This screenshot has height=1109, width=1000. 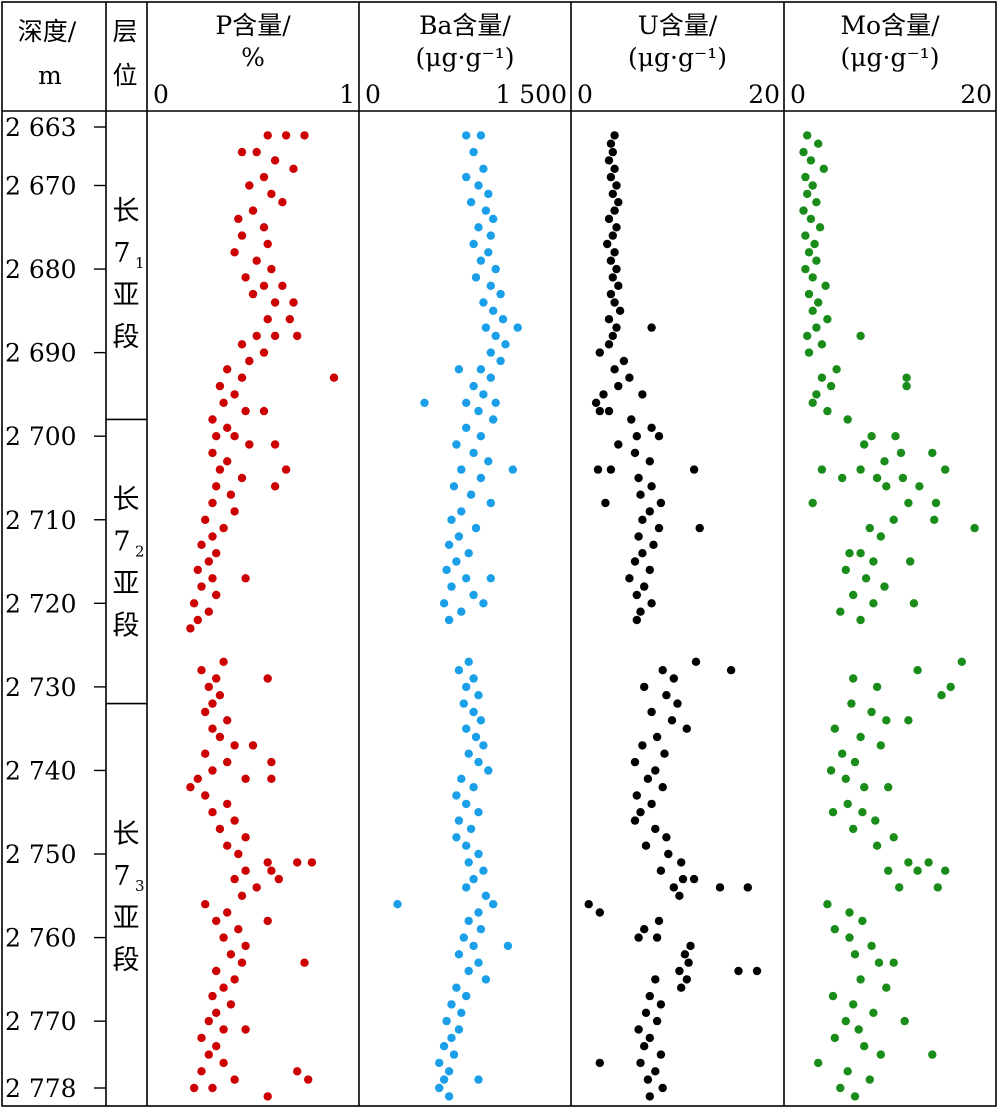 What do you see at coordinates (41, 603) in the screenshot?
I see `depth-tick-label: 2 720` at bounding box center [41, 603].